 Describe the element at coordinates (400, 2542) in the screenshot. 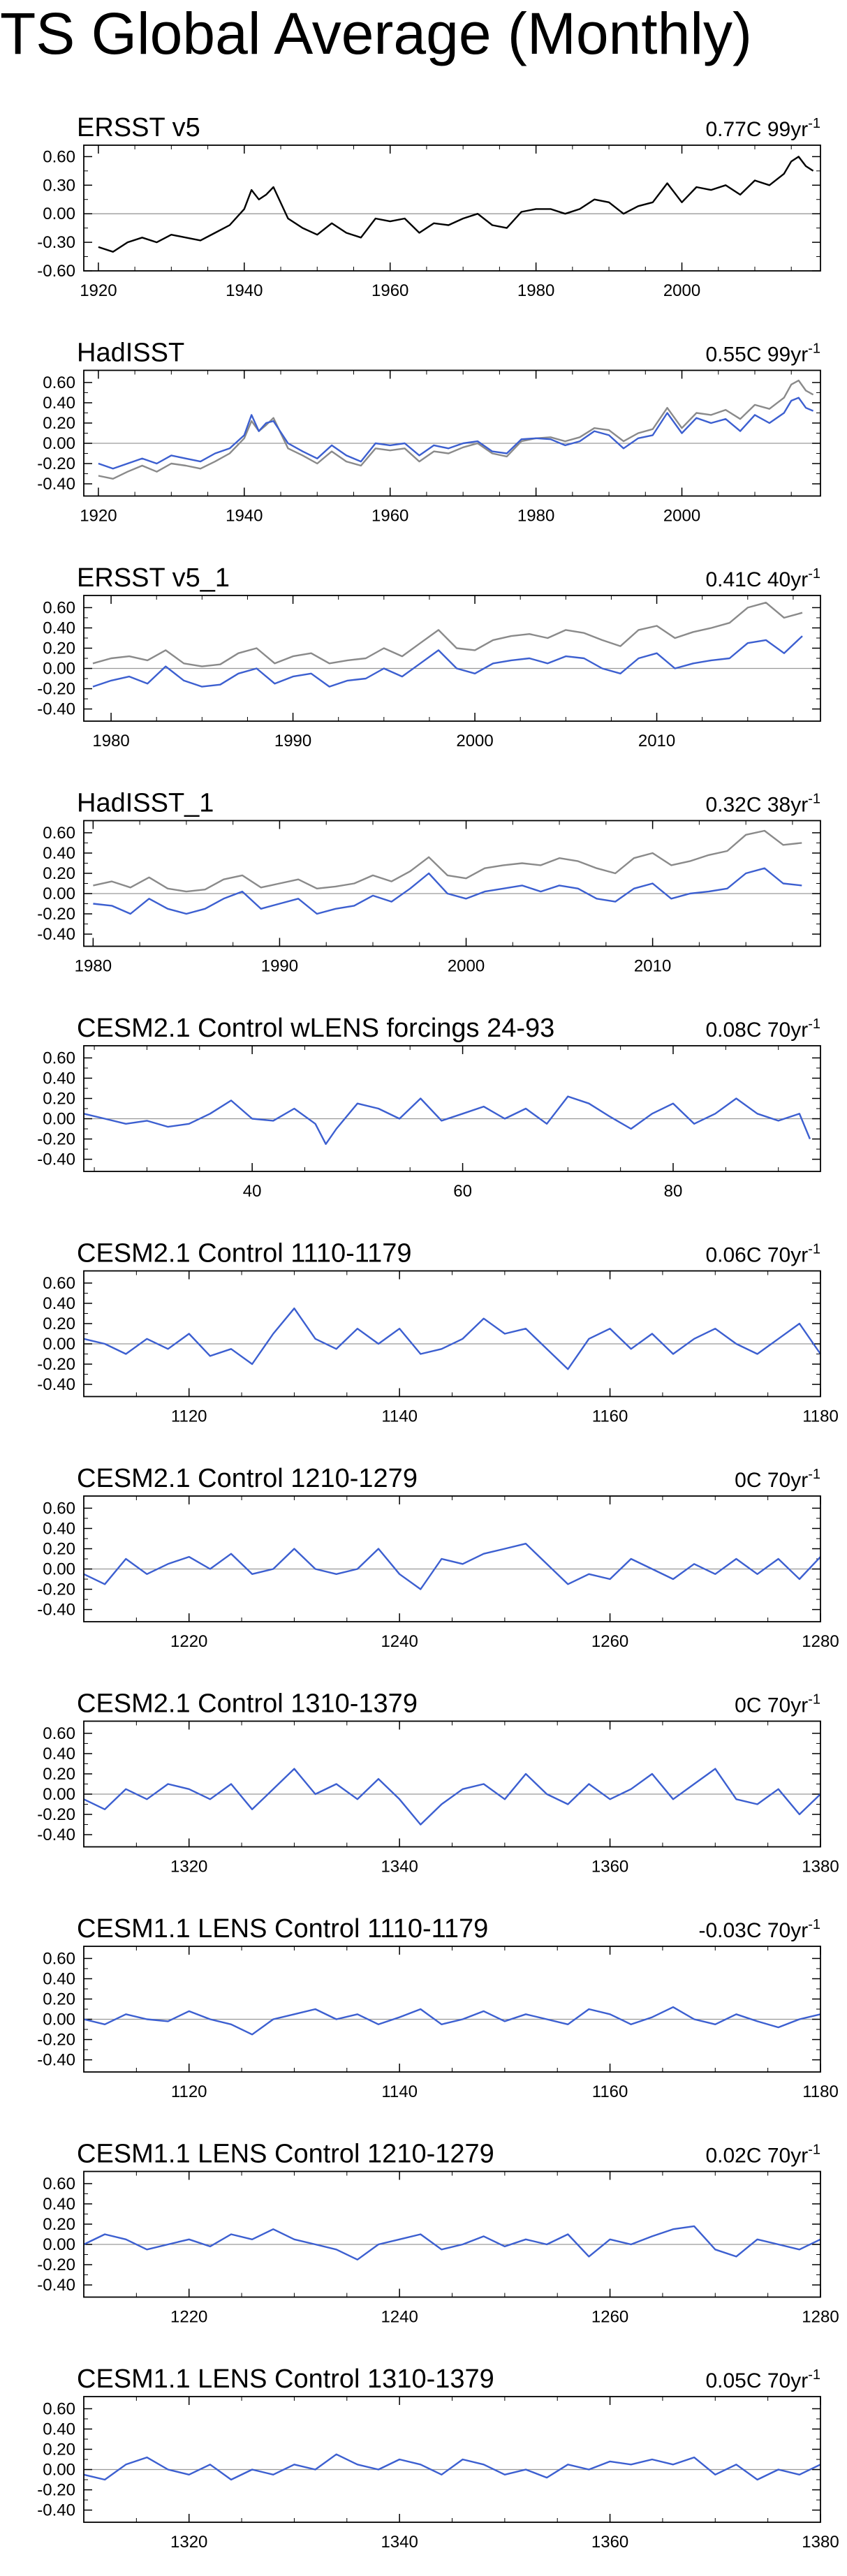

I see `x-tick-label: 1340` at that location.